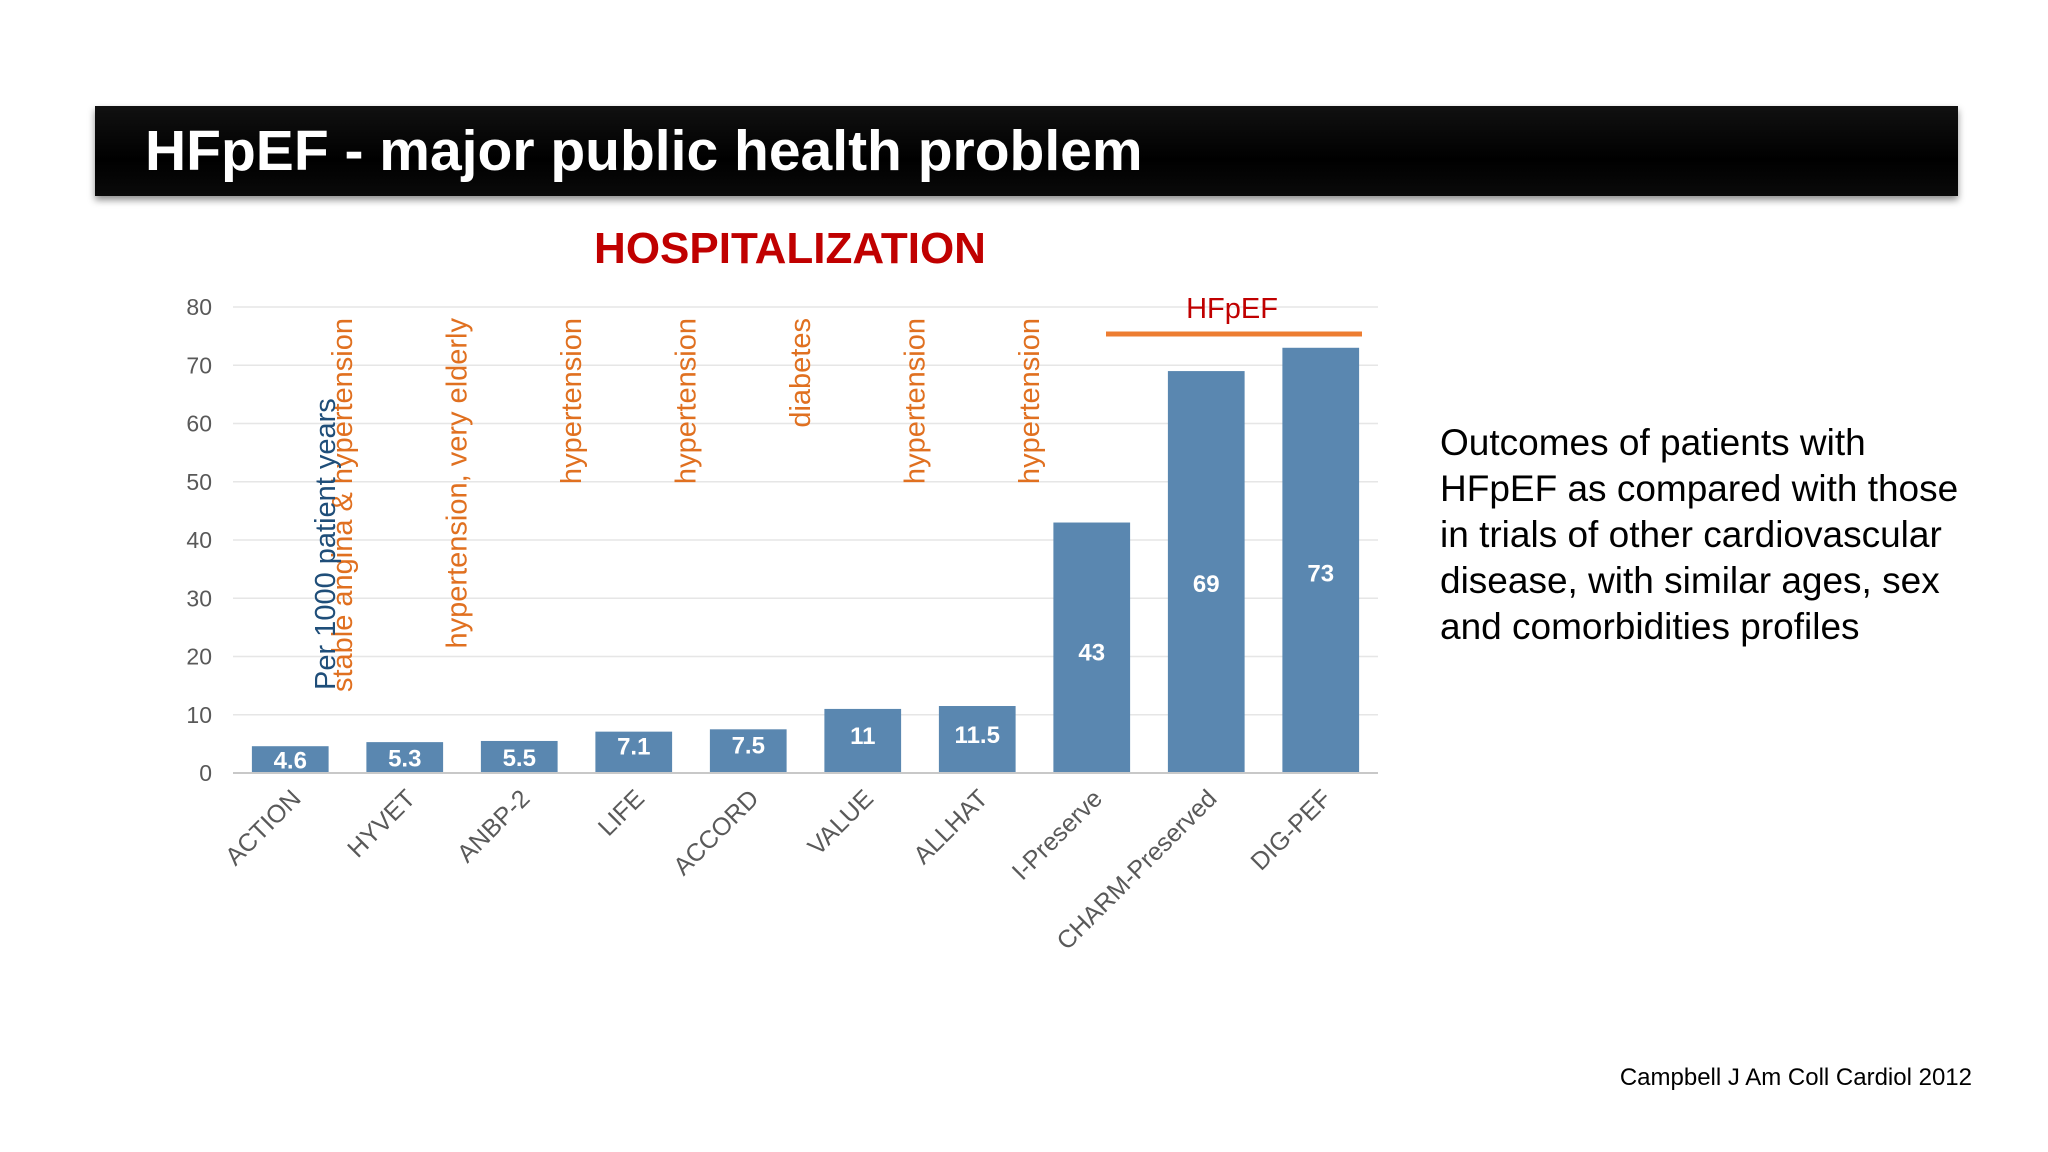  I want to click on y-tick-label: 40, so click(199, 540).